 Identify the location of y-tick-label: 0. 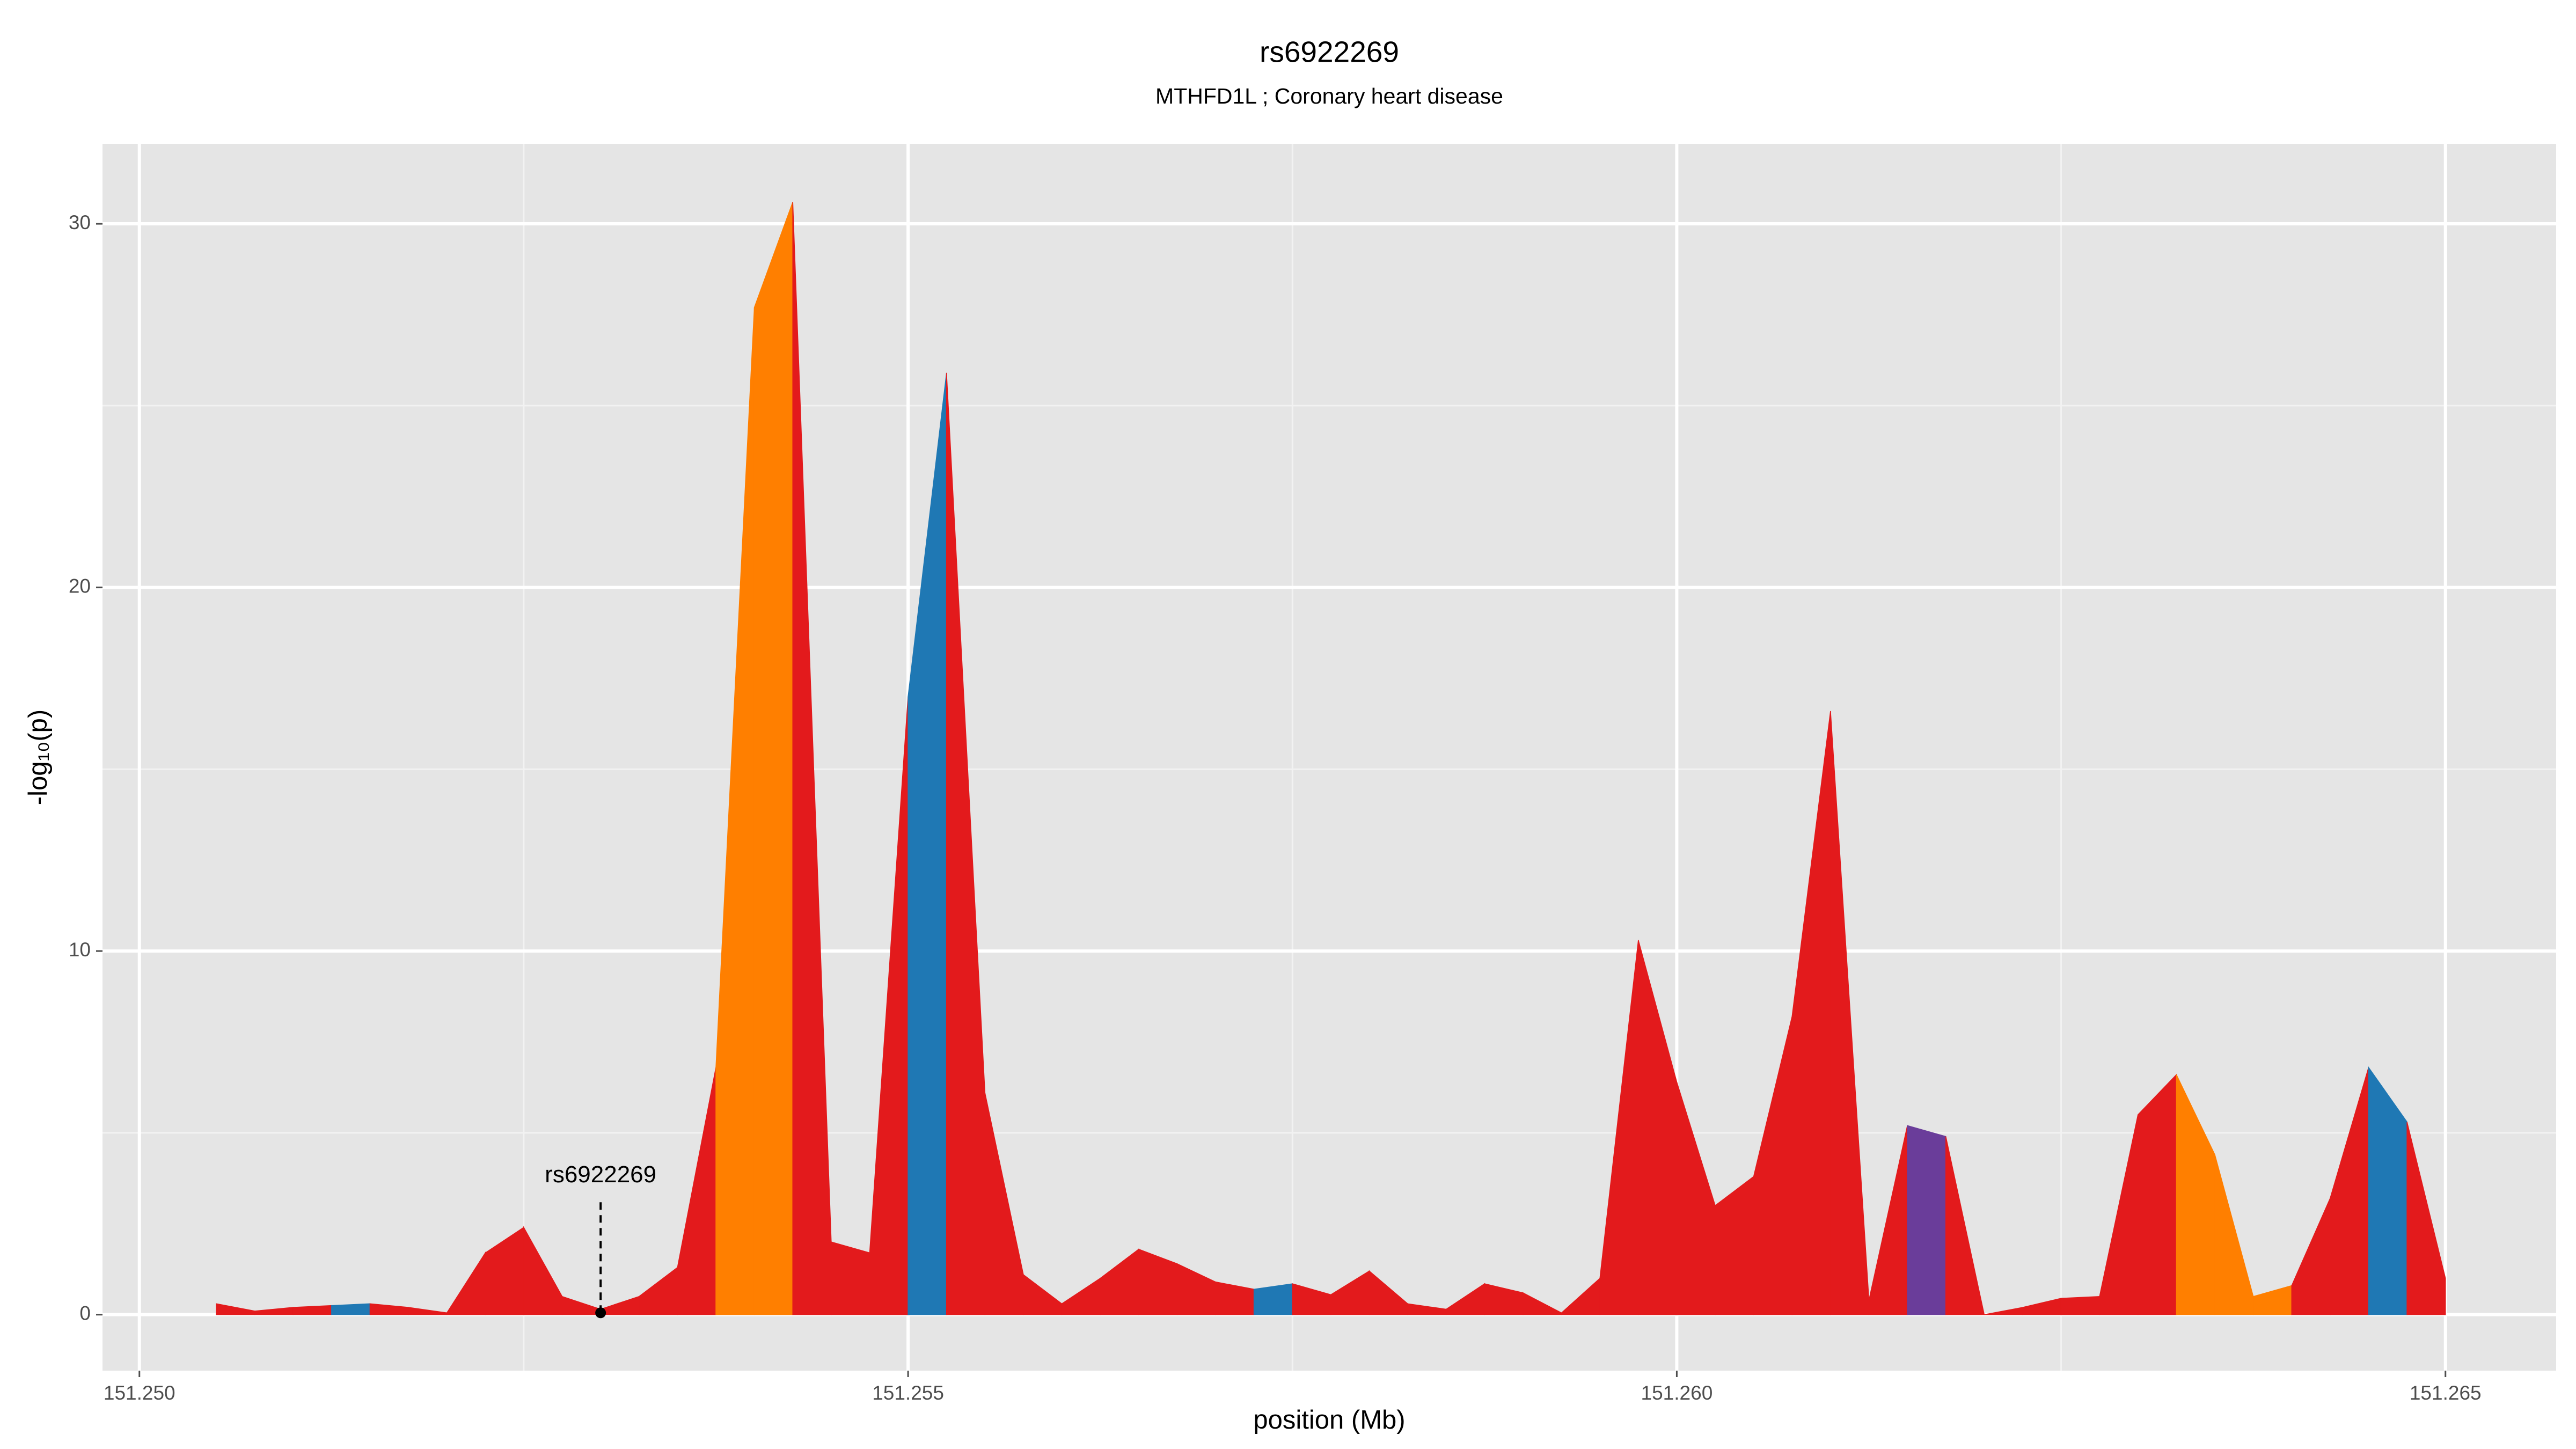
(85, 1313).